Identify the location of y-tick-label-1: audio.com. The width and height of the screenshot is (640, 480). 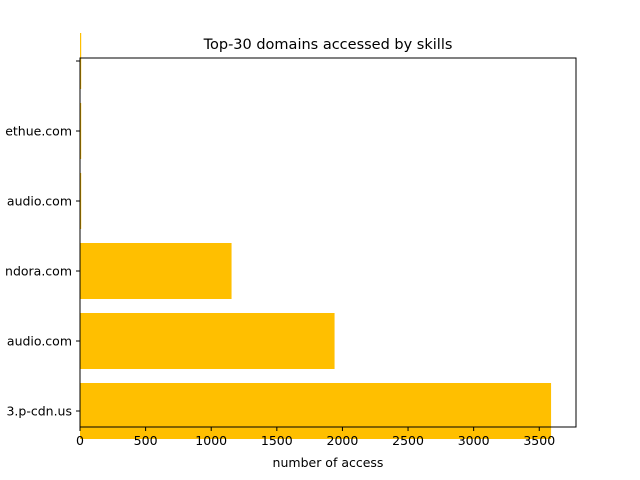
(39, 341).